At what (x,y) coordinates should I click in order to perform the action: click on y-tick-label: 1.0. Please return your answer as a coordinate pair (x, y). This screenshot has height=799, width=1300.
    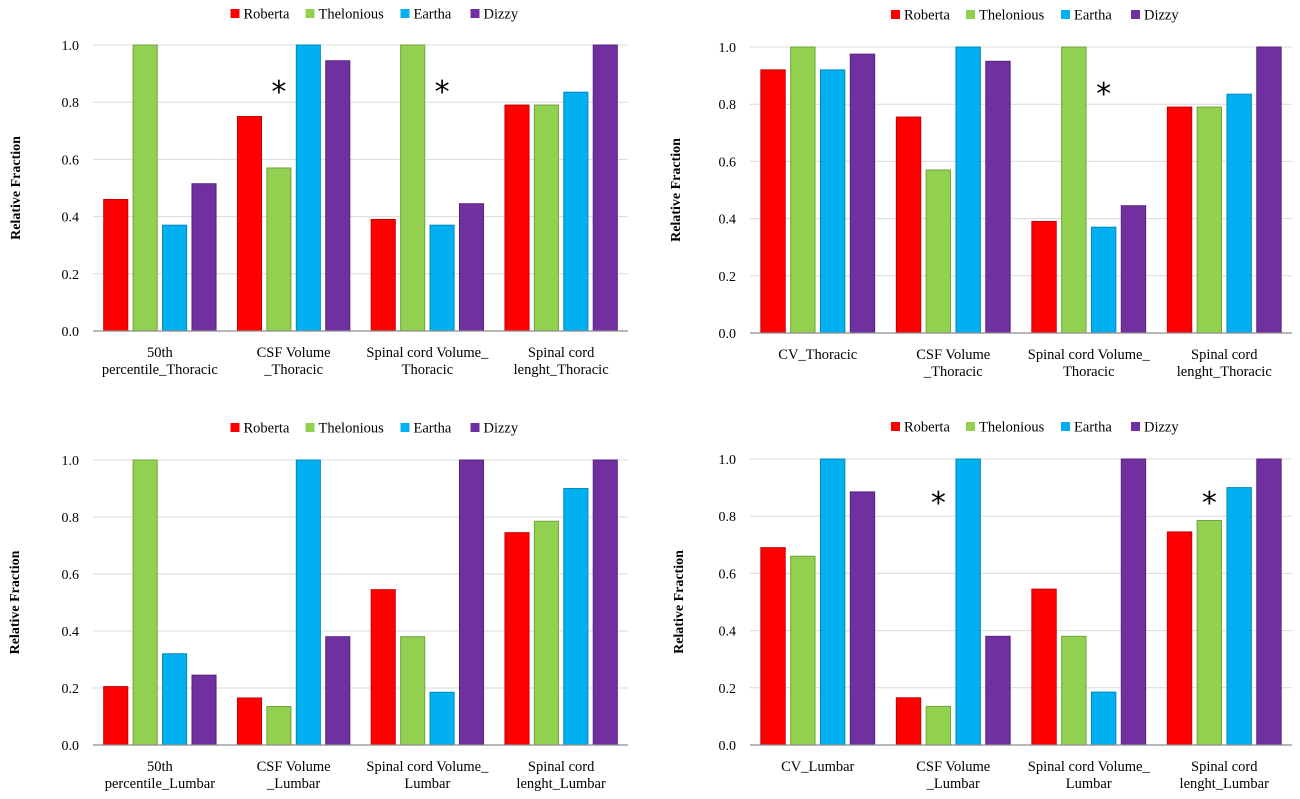
    Looking at the image, I should click on (71, 461).